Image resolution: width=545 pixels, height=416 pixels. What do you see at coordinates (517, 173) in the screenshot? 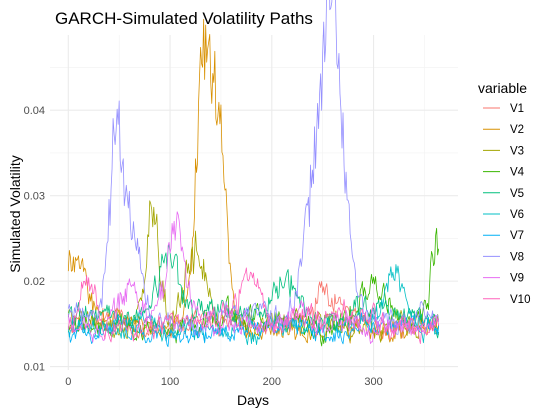
I see `legend-label-v4: V4` at bounding box center [517, 173].